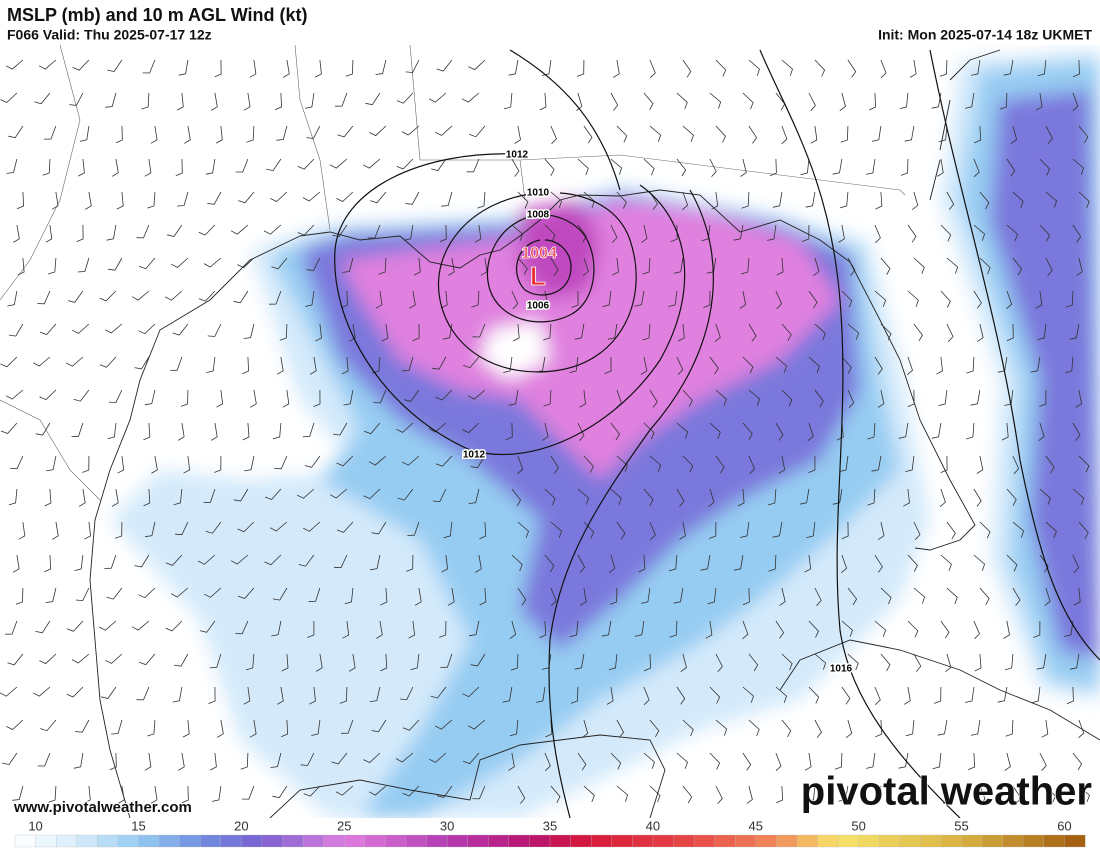 This screenshot has width=1100, height=855. I want to click on header-bar, so click(550, 22).